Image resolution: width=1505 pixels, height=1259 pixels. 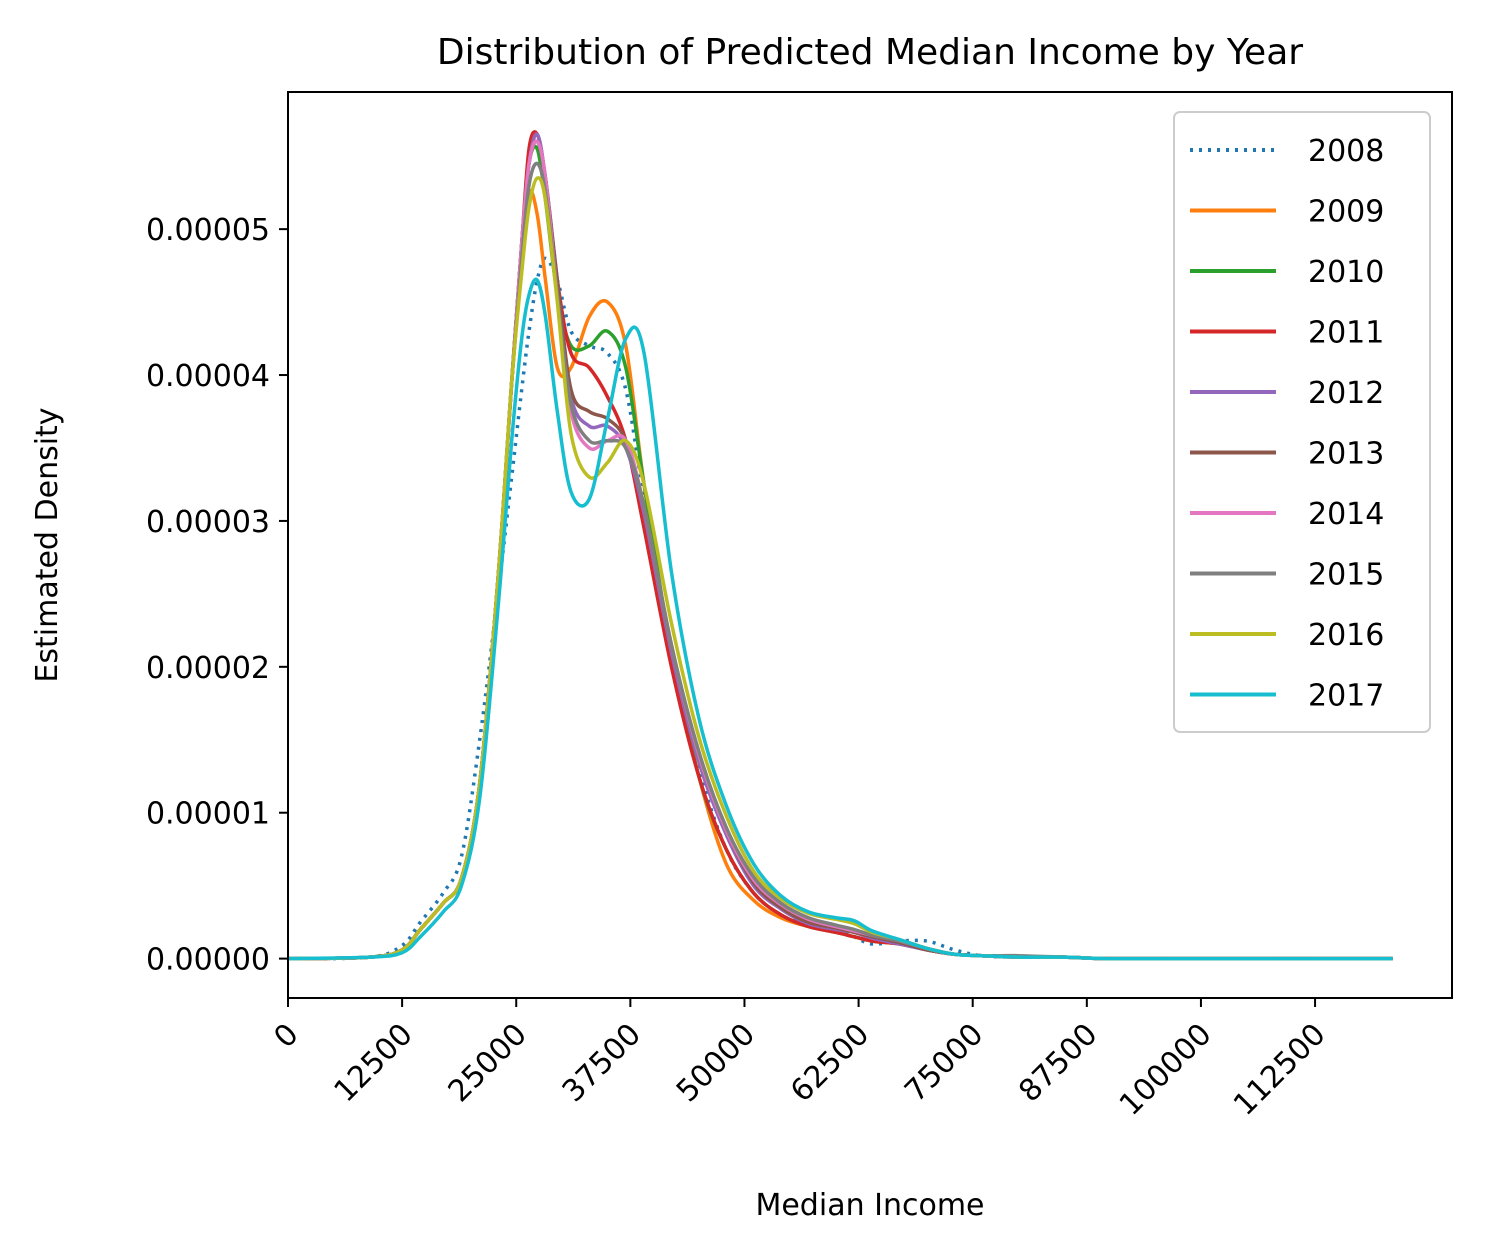 I want to click on legend-label-2013: 2013, so click(x=1346, y=454).